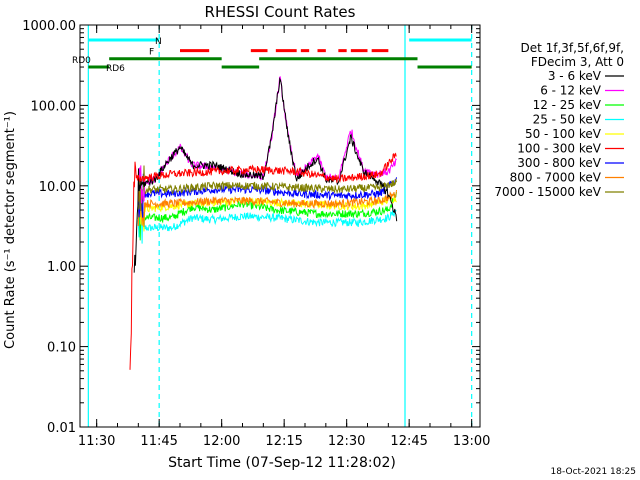 This screenshot has height=480, width=640. I want to click on series-line-25-50-kev, so click(267, 223).